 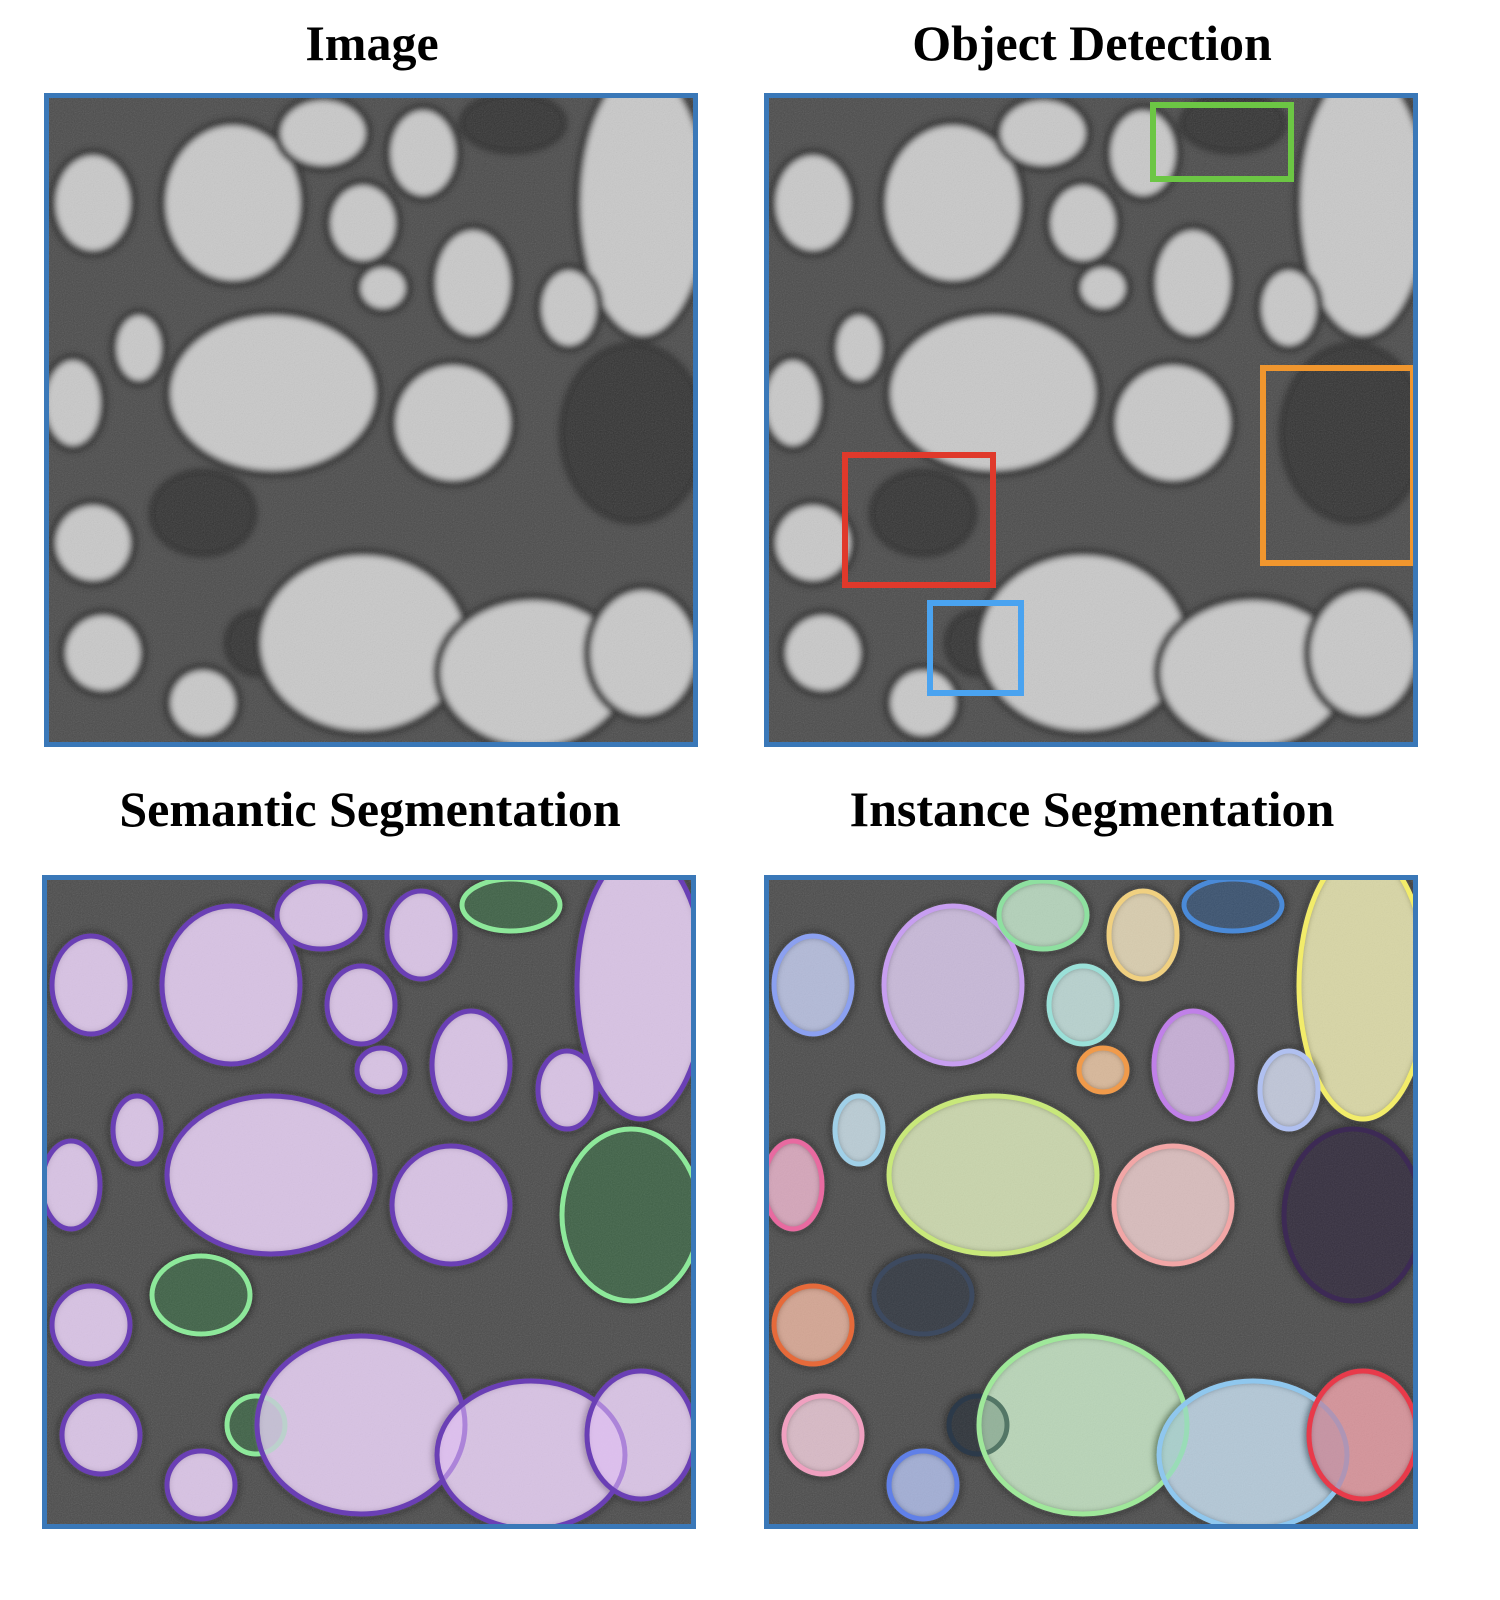 What do you see at coordinates (370, 809) in the screenshot?
I see `panel-title-semantic-segmentation: Semantic Segmentation` at bounding box center [370, 809].